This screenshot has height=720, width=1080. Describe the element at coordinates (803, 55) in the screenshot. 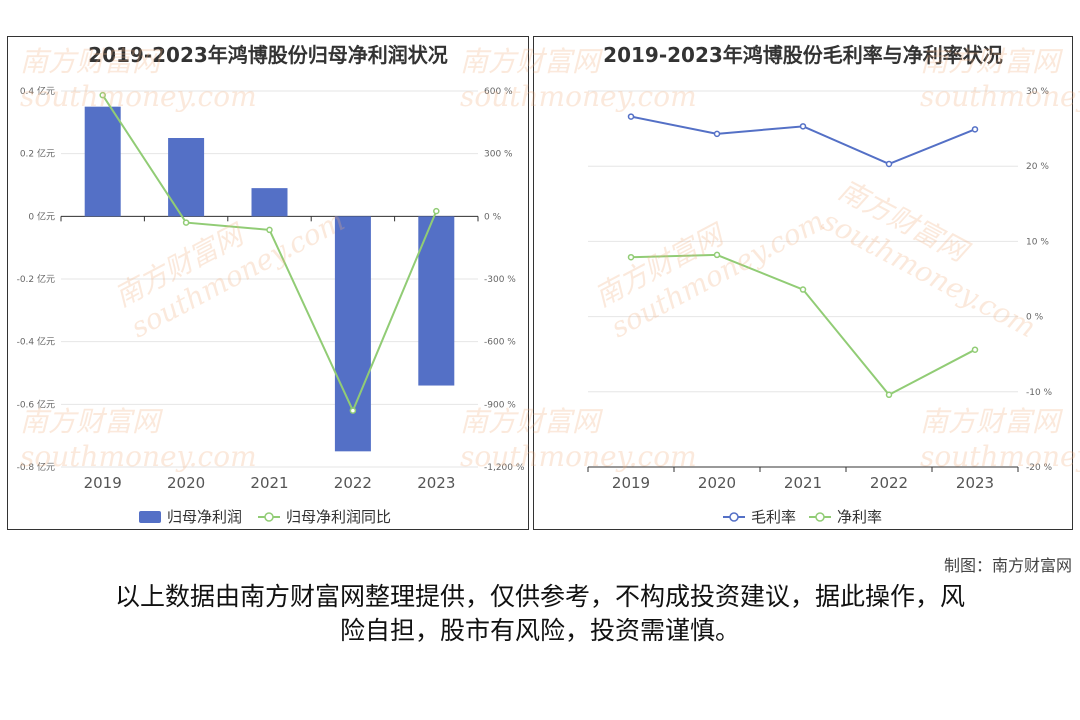

I see `margin-chart-title: 2019-2023年鸿博股份毛利率与净利率状况` at that location.